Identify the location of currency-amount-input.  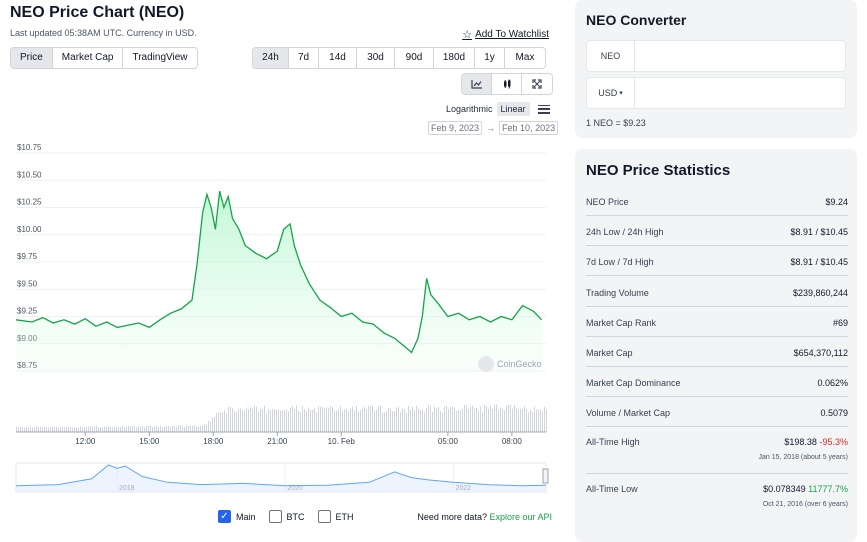
(740, 93).